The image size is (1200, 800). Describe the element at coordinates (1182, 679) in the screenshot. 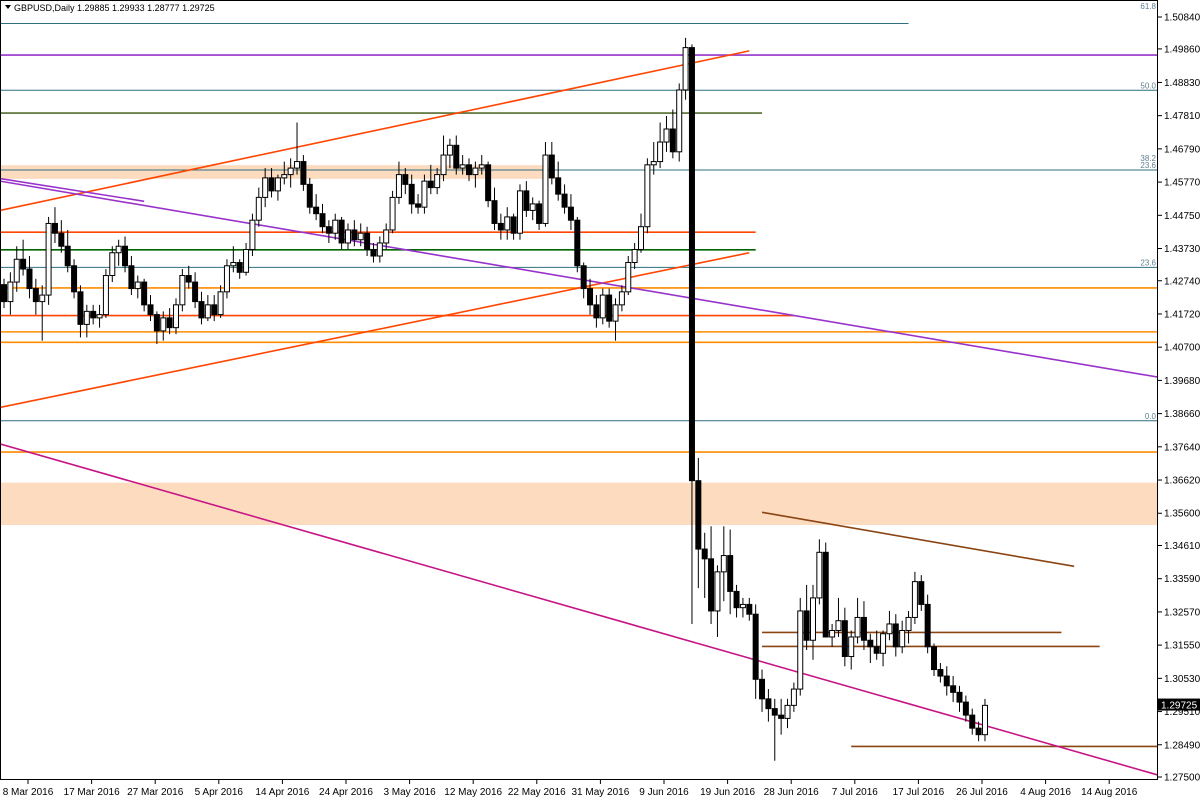

I see `price-tick-label: 1.30530` at that location.